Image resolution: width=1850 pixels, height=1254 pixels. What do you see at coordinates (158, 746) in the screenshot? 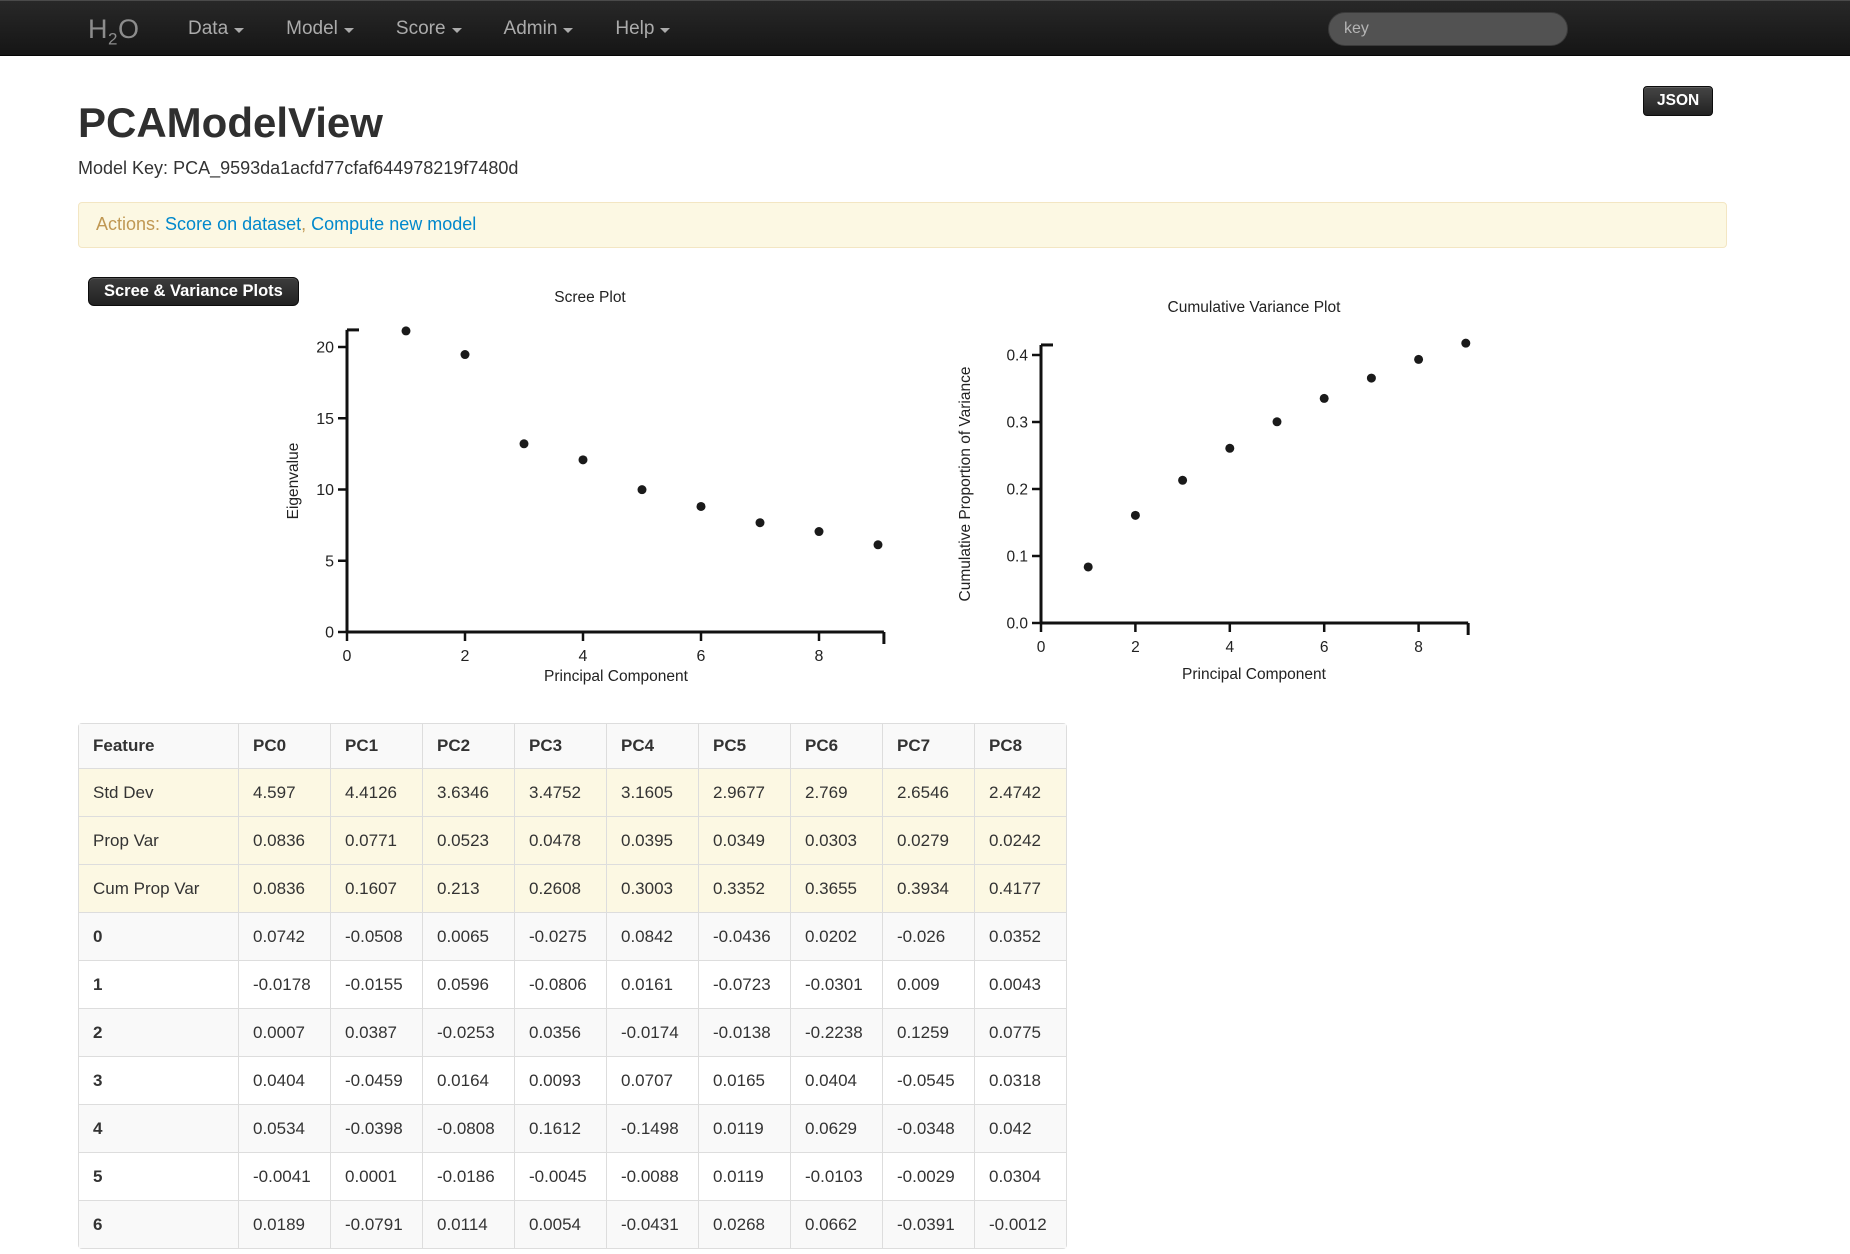
I see `column-header-feature: Feature` at bounding box center [158, 746].